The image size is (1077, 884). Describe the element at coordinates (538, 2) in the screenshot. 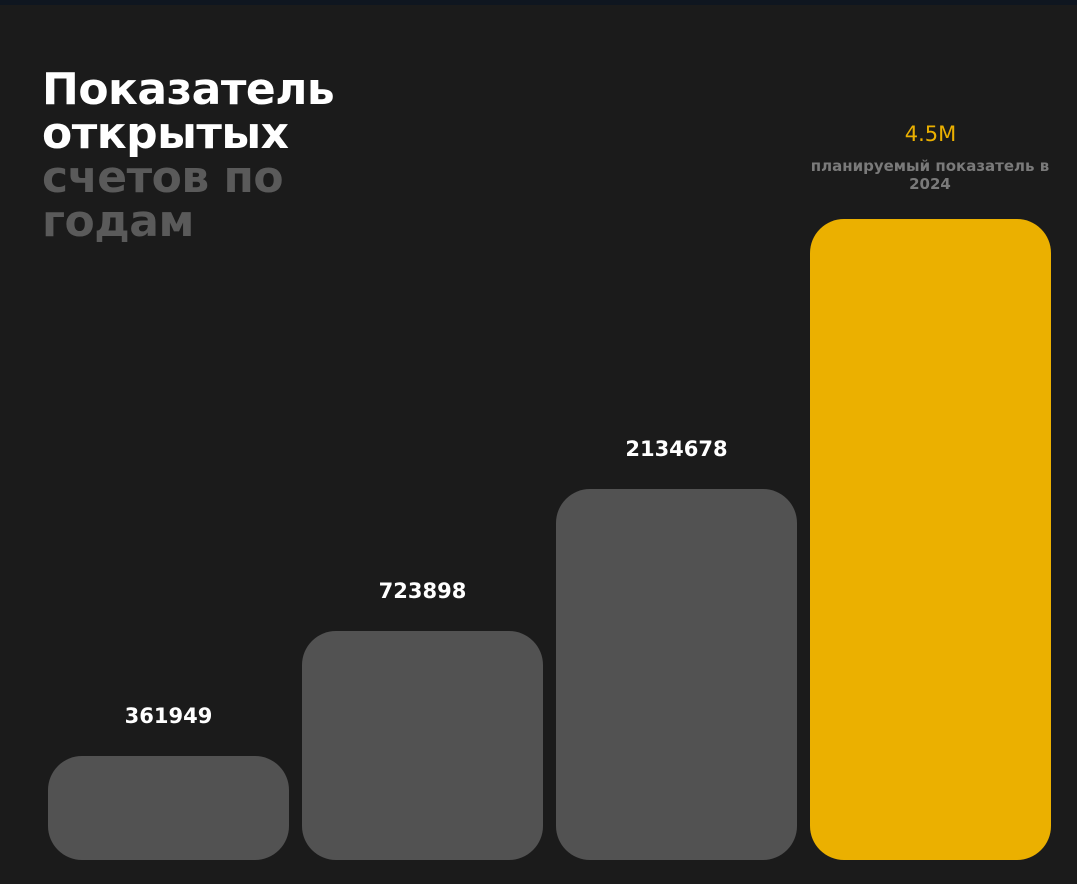

I see `top-strip` at that location.